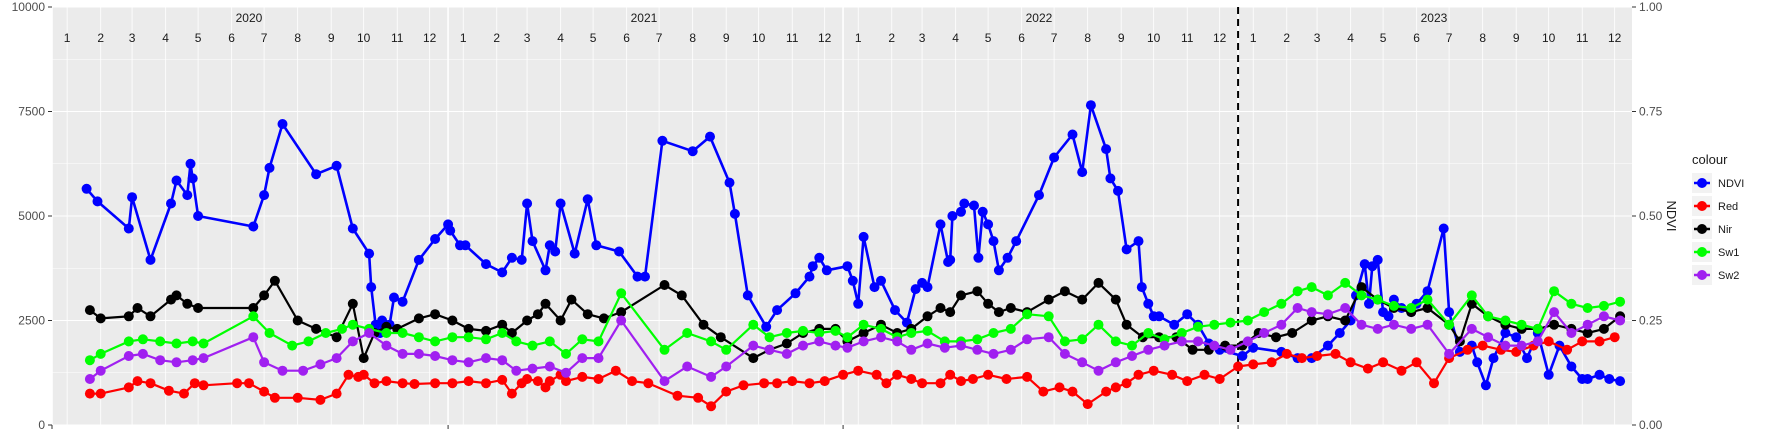 Image resolution: width=1773 pixels, height=442 pixels. Describe the element at coordinates (1317, 38) in the screenshot. I see `month-label: 3` at that location.